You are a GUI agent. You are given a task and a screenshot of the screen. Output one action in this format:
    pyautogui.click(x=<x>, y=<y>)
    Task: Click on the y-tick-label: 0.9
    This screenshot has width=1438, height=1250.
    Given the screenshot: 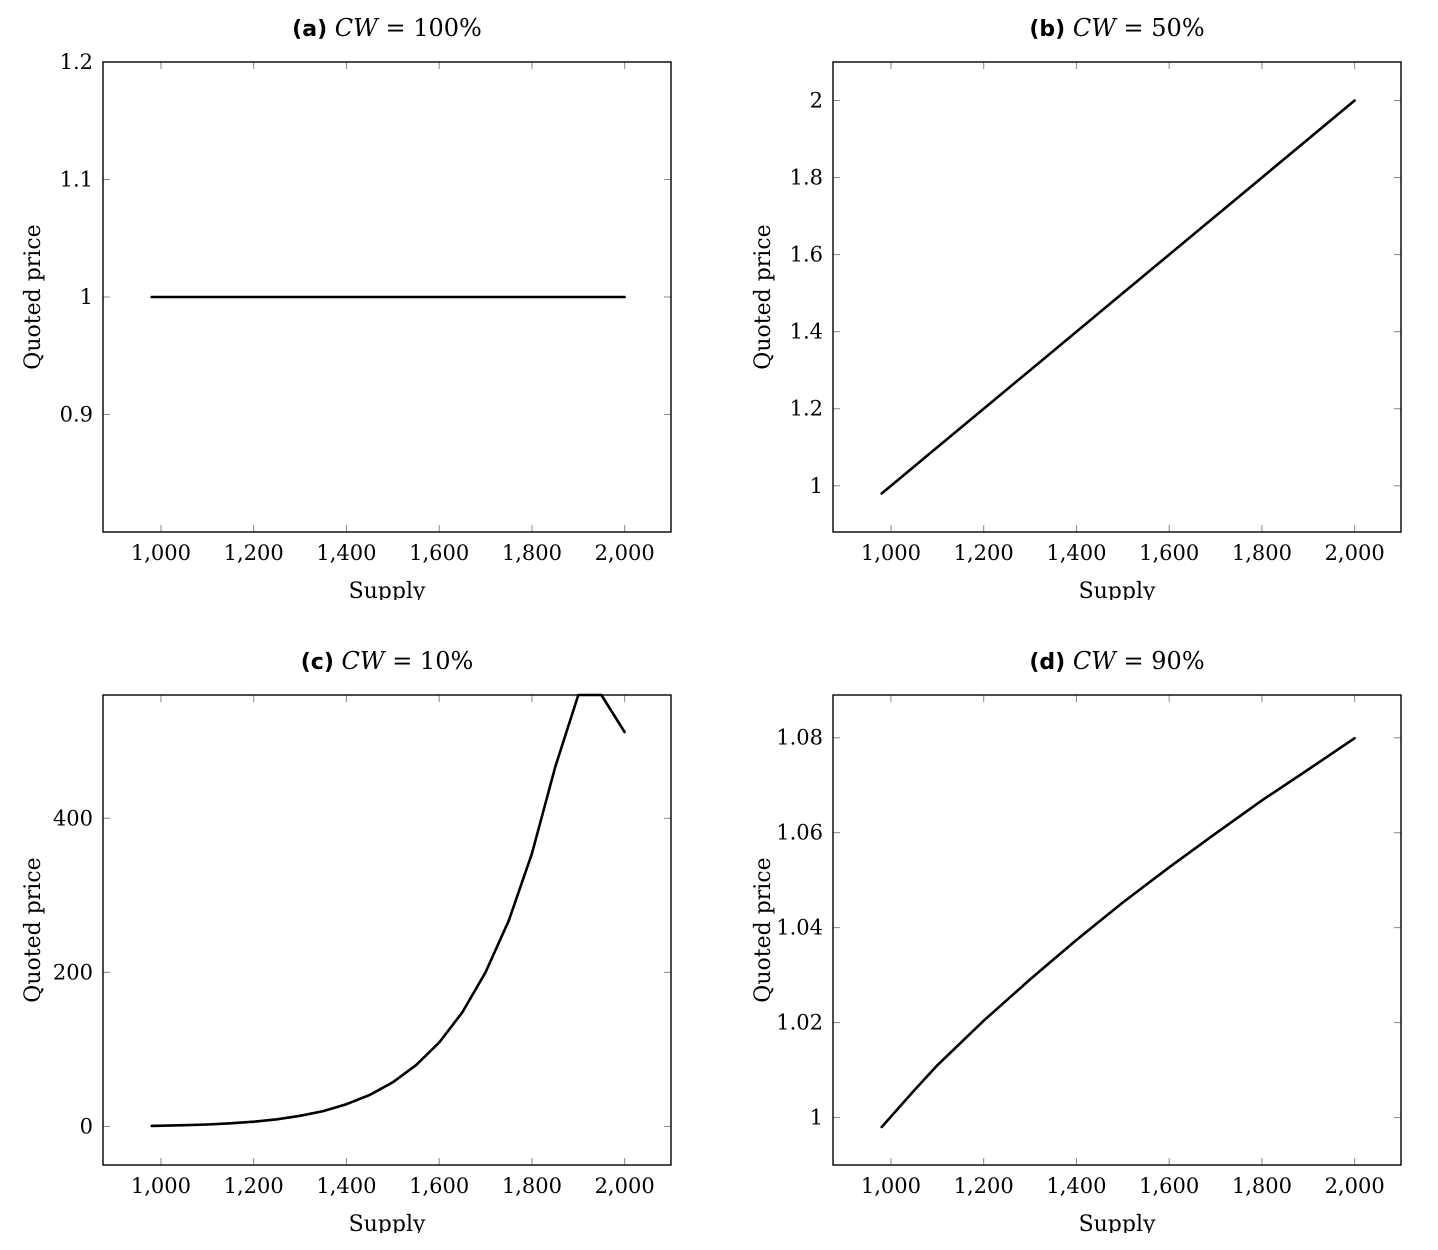 What is the action you would take?
    pyautogui.click(x=76, y=415)
    